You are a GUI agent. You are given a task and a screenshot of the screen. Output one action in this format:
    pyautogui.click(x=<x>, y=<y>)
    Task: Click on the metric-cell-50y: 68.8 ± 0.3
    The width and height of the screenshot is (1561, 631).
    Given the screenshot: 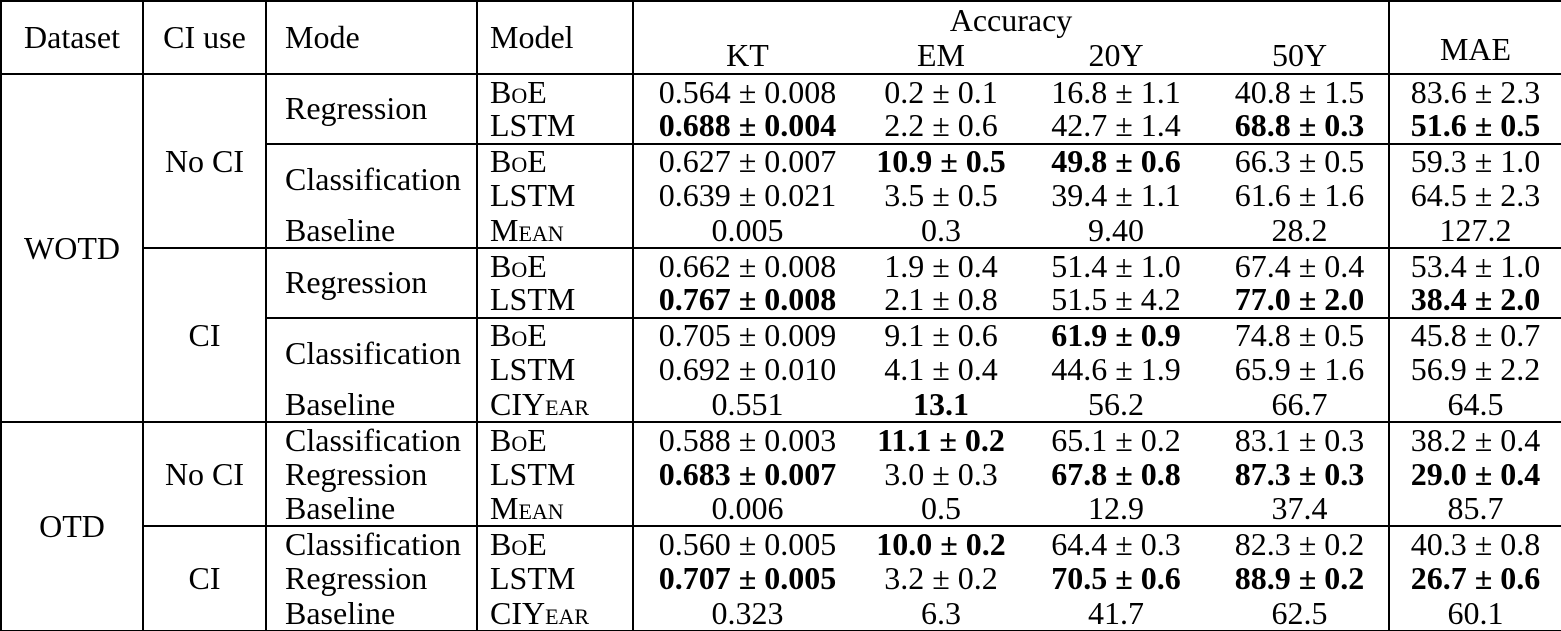 What is the action you would take?
    pyautogui.click(x=1299, y=125)
    